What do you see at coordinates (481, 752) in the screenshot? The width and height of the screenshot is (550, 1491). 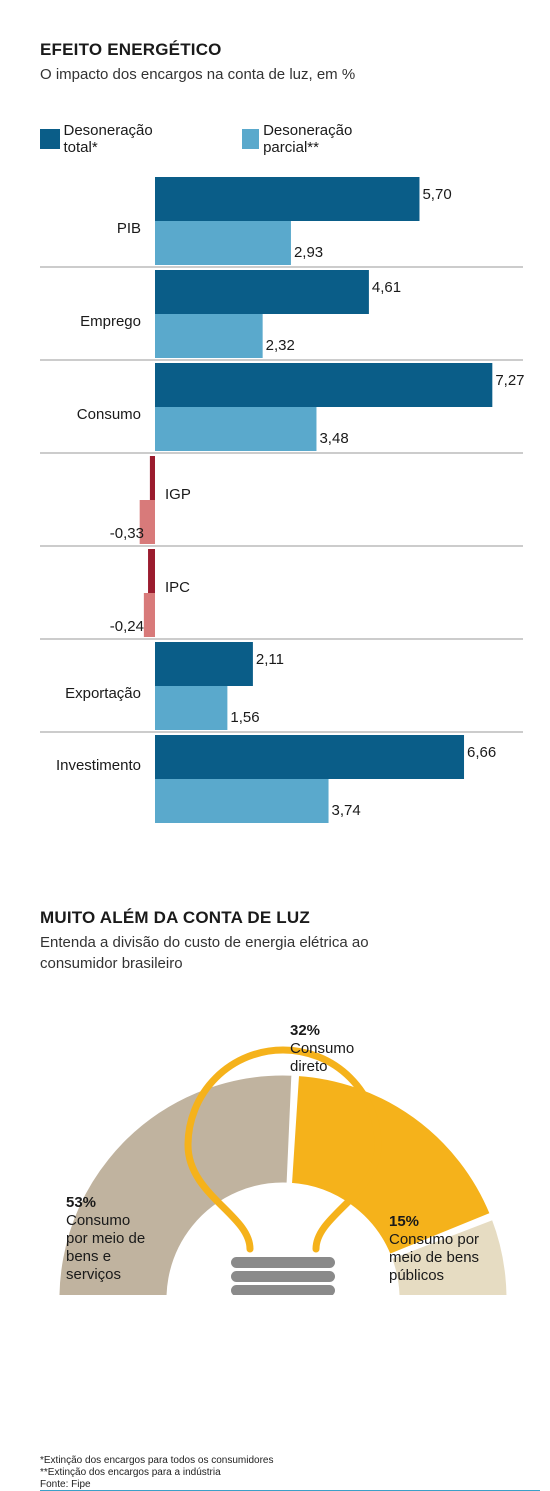 I see `value-label-investimento-total: 6,66` at bounding box center [481, 752].